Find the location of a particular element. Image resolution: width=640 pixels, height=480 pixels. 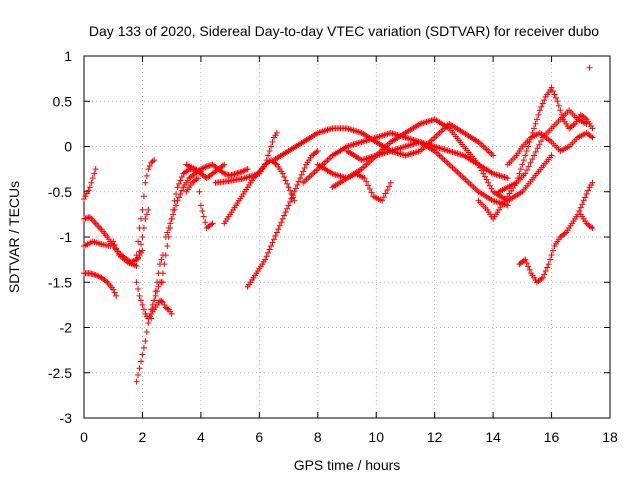

y-tick-label: -2.5 is located at coordinates (60, 373).